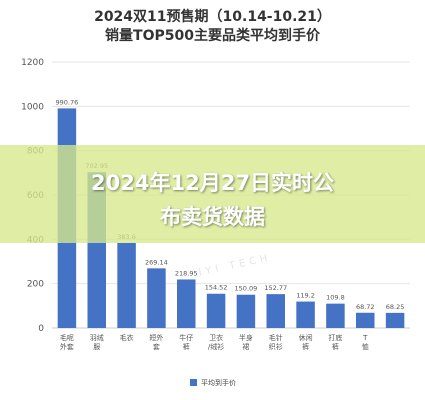 Image resolution: width=425 pixels, height=400 pixels. Describe the element at coordinates (35, 285) in the screenshot. I see `y-tick-label: 200` at that location.